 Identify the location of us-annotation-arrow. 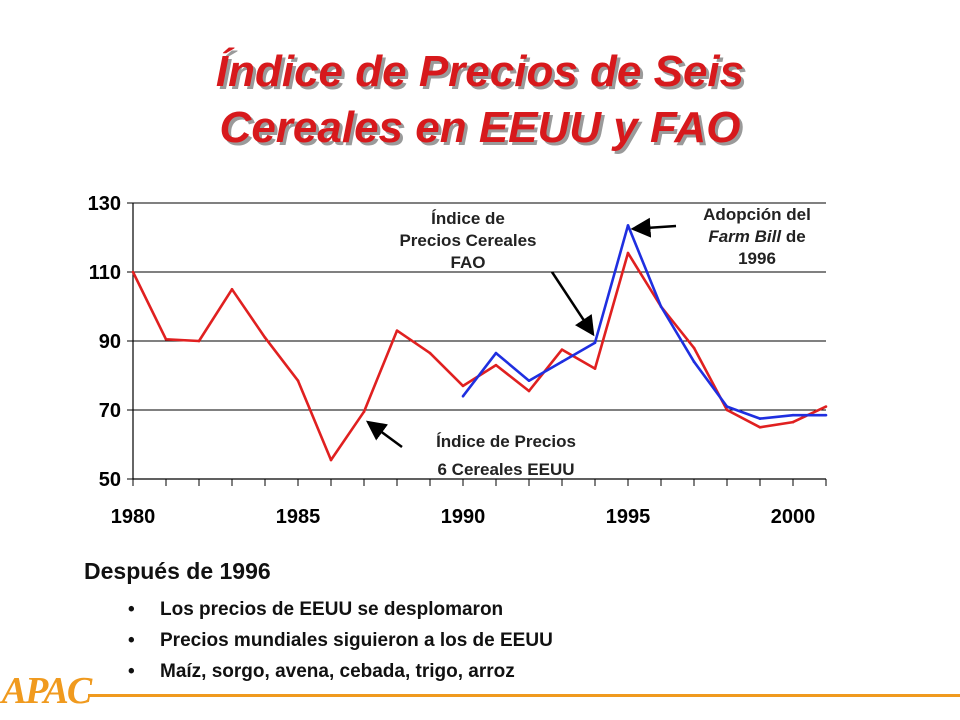
(384, 434).